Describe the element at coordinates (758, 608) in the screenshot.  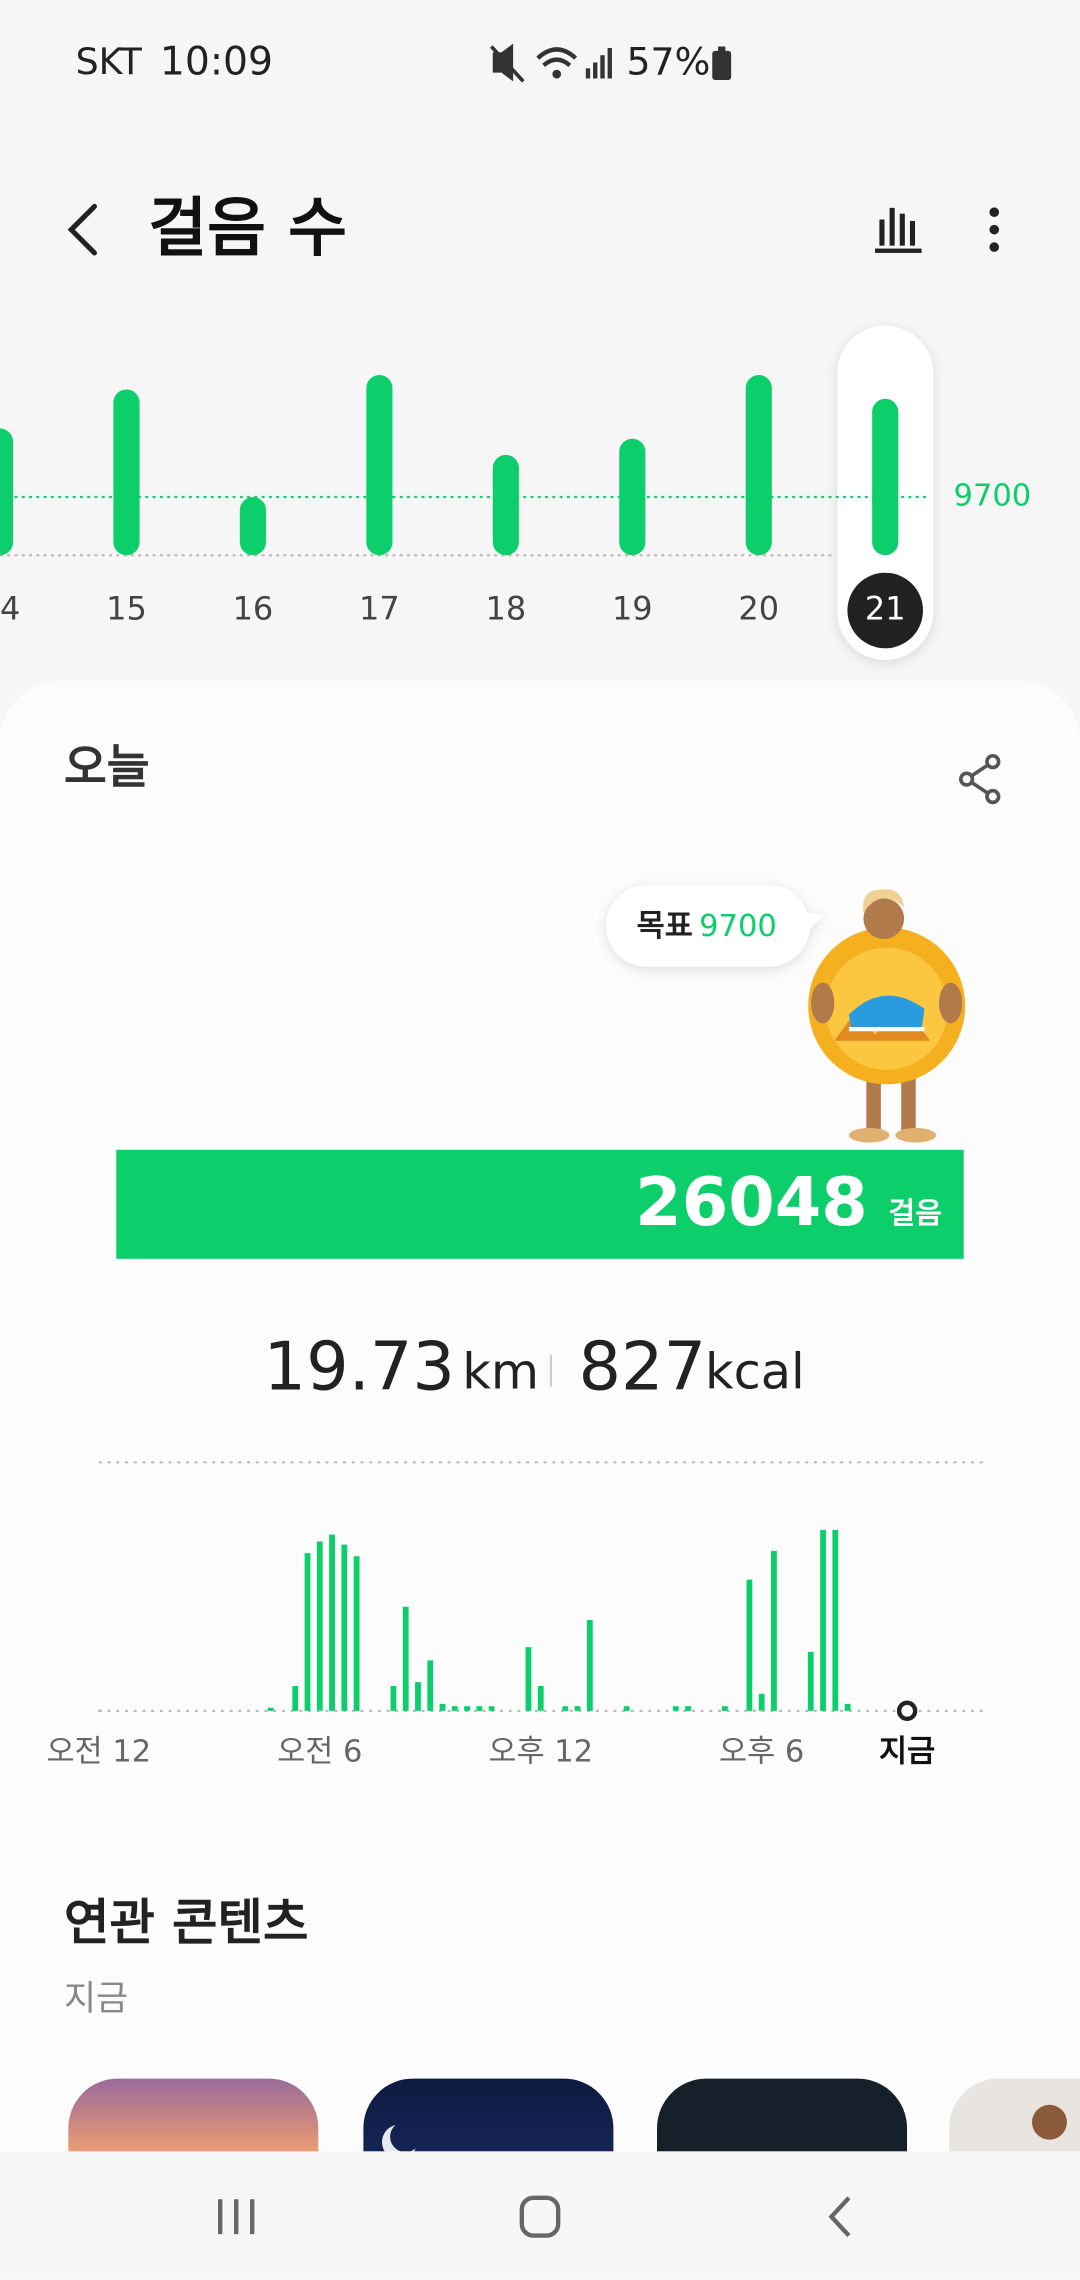
I see `day-label: 20` at that location.